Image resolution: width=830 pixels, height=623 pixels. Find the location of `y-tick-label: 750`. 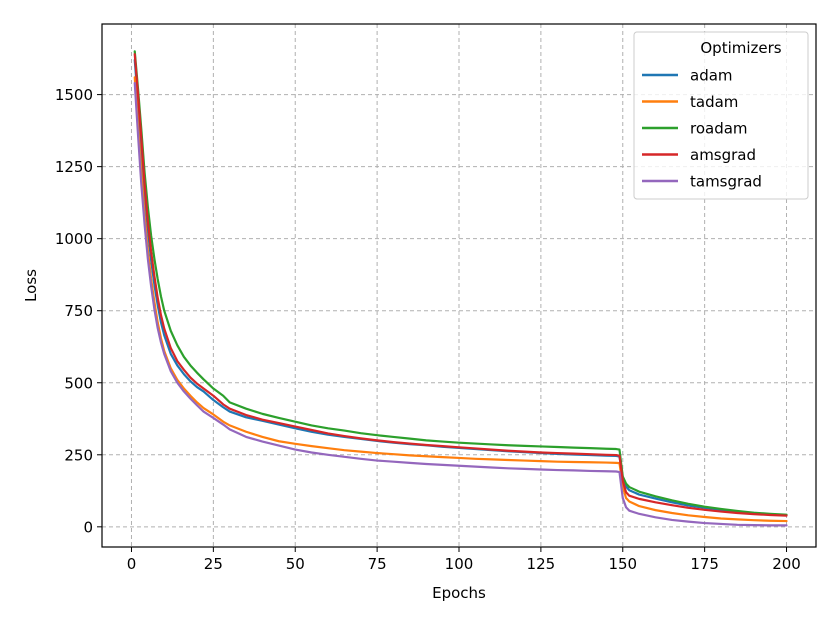

y-tick-label: 750 is located at coordinates (78, 311).